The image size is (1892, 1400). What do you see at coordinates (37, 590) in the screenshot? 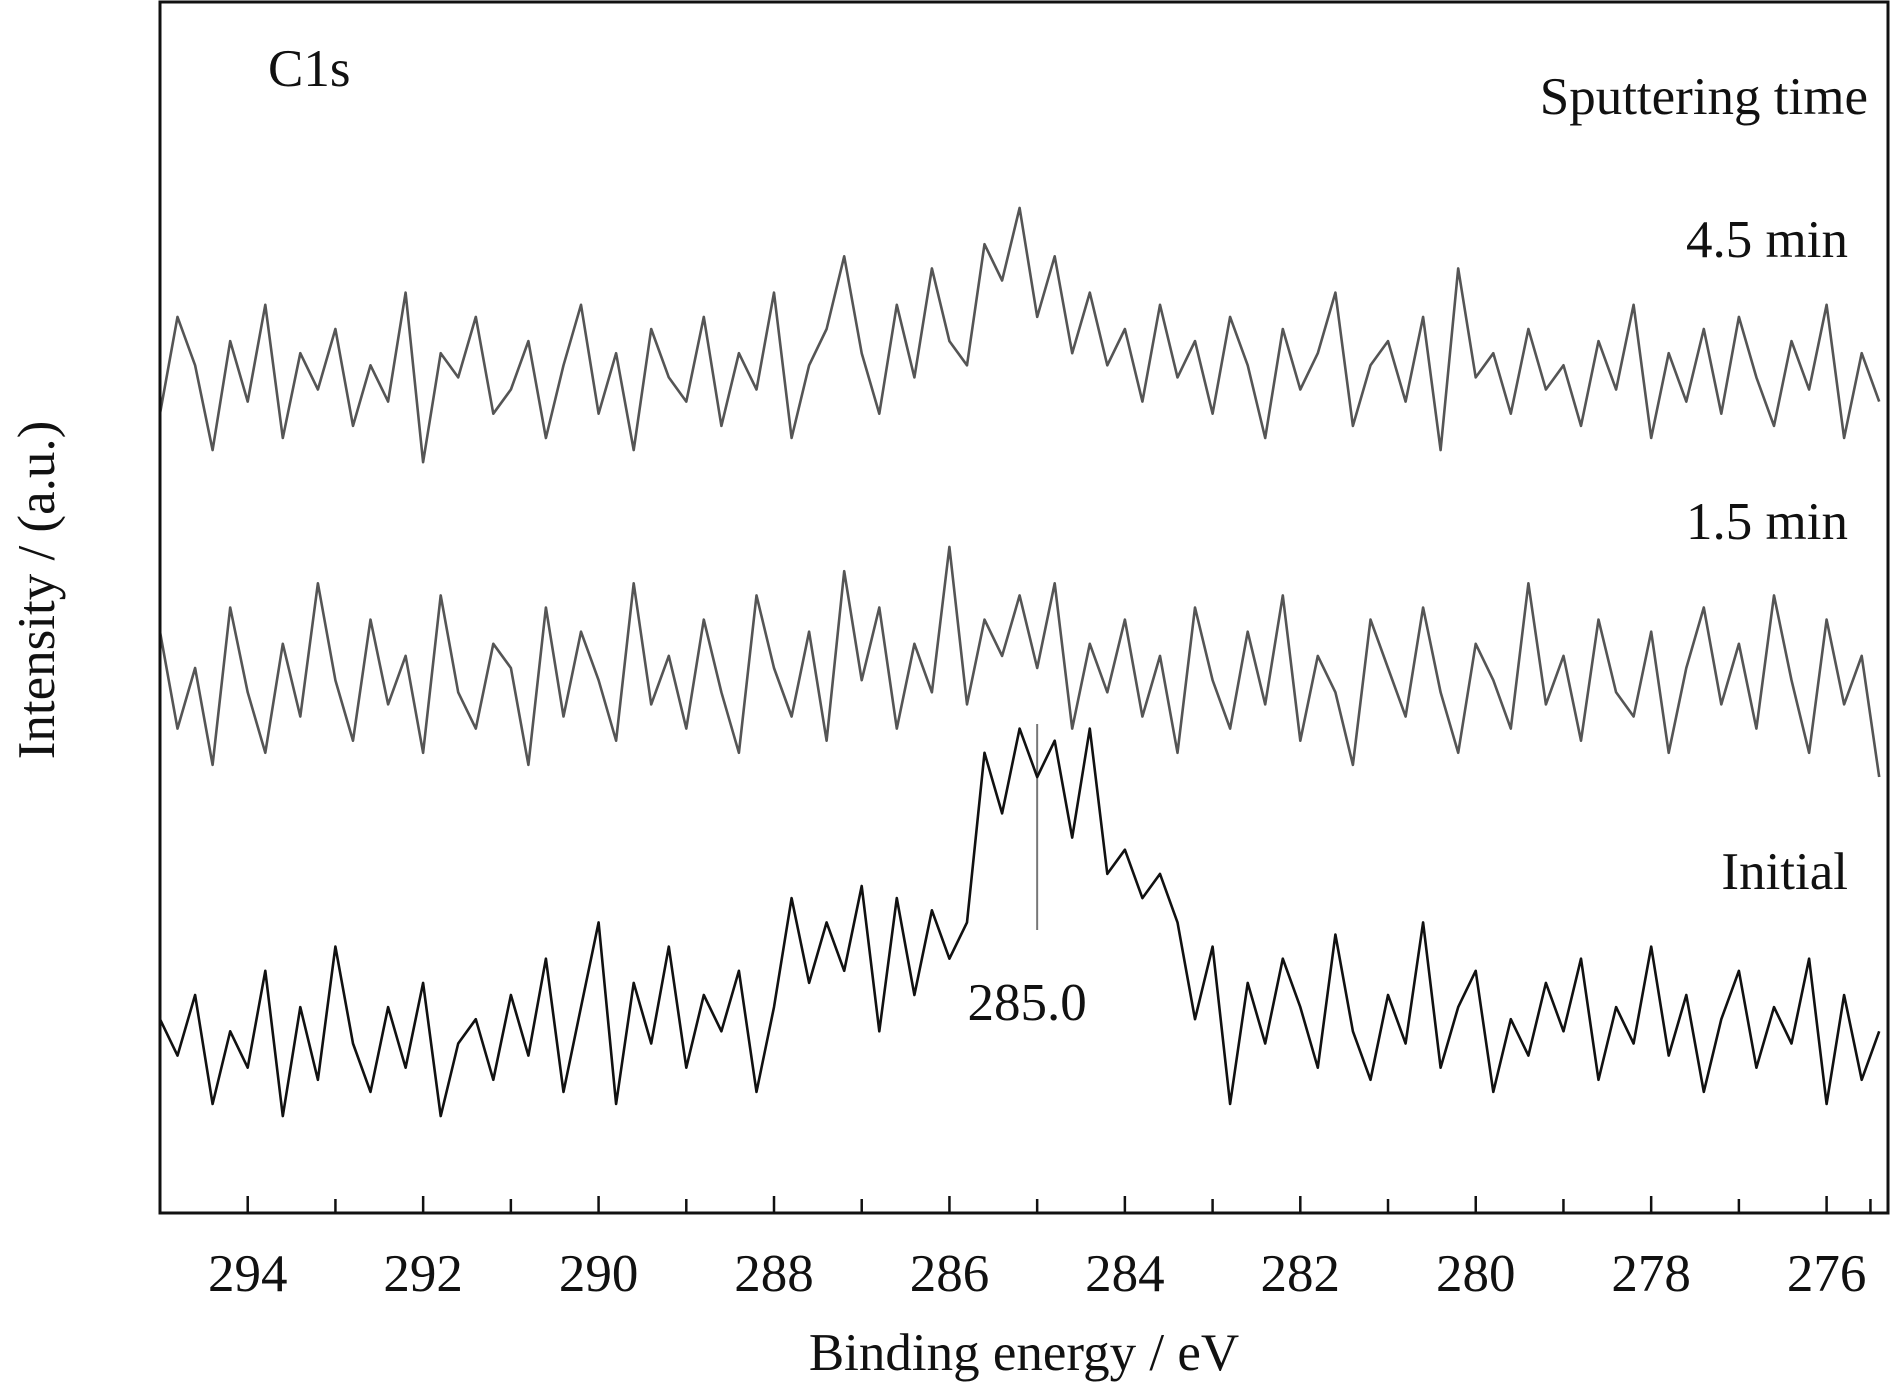
I see `y-axis-label: Intensity / (a.u.)` at bounding box center [37, 590].